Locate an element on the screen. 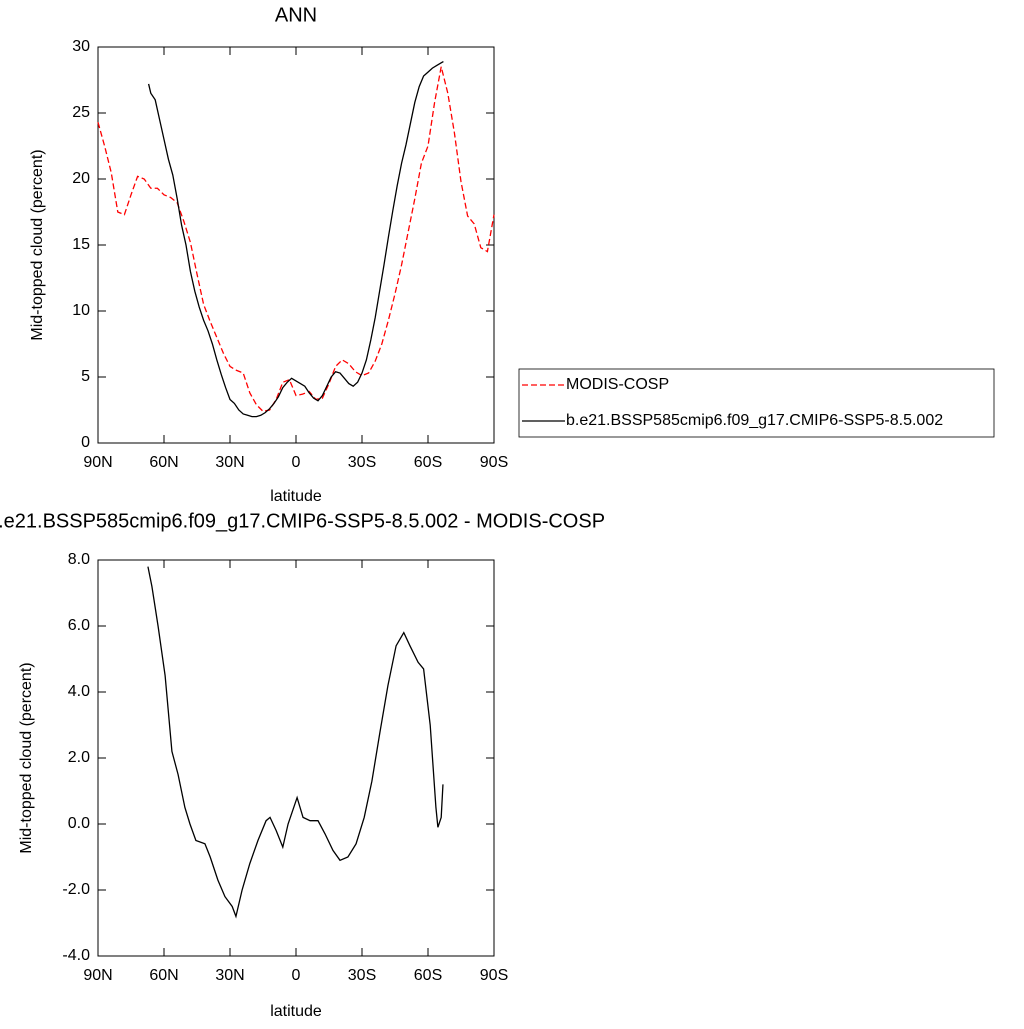 This screenshot has width=1024, height=1029. y-tick-label: -4.0 is located at coordinates (76, 955).